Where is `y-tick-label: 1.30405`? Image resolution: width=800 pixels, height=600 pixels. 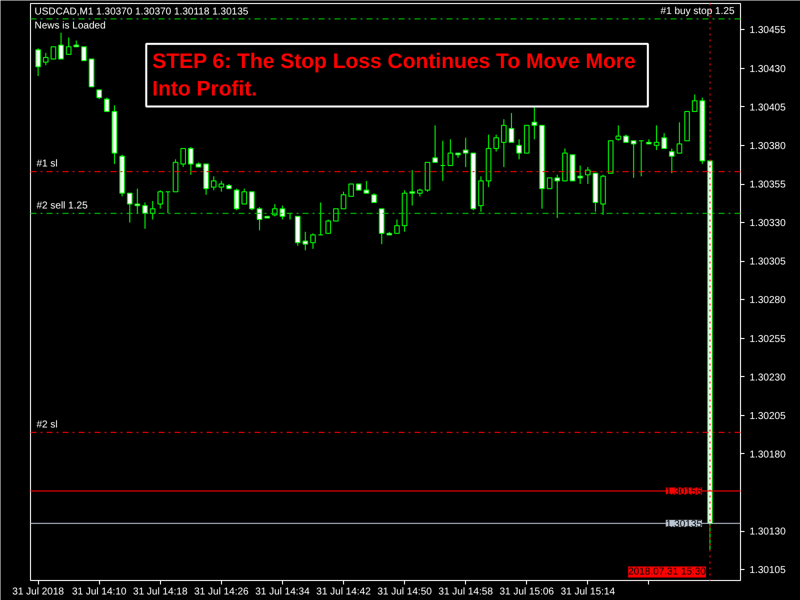 y-tick-label: 1.30405 is located at coordinates (768, 108).